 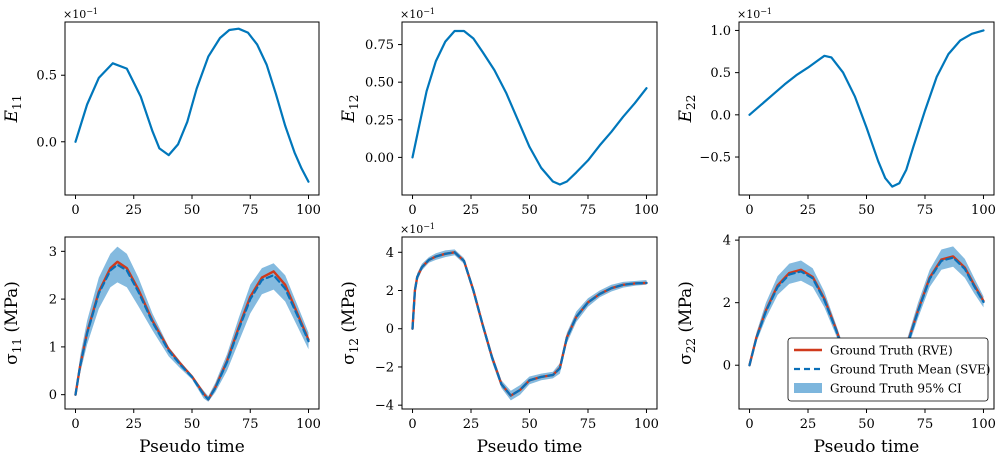 What do you see at coordinates (53, 347) in the screenshot?
I see `y-tick-label: 1` at bounding box center [53, 347].